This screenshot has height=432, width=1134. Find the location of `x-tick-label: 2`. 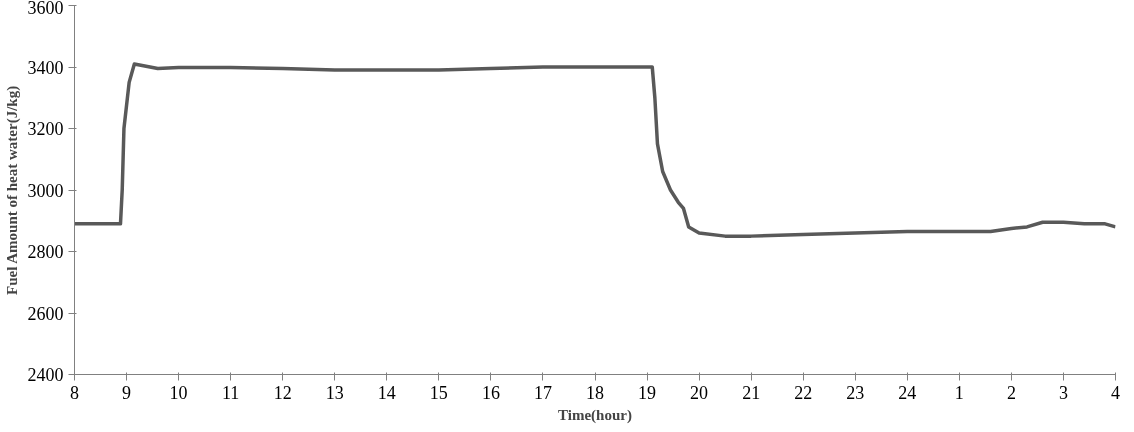

x-tick-label: 2 is located at coordinates (1011, 392).